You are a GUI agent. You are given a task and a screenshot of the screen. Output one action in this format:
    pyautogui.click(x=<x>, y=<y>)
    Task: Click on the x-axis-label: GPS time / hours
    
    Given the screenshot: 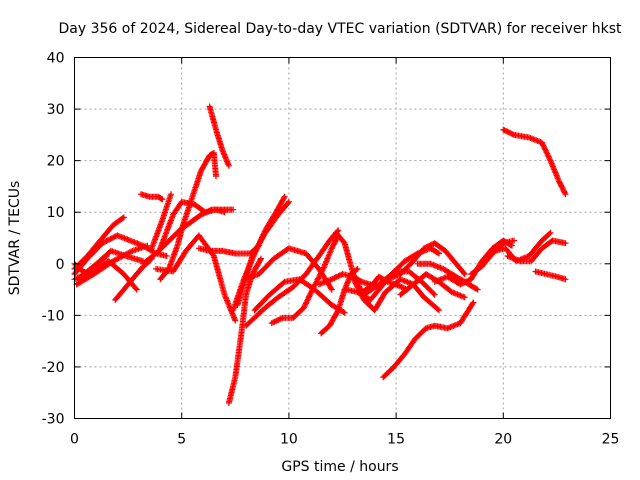 What is the action you would take?
    pyautogui.click(x=339, y=467)
    